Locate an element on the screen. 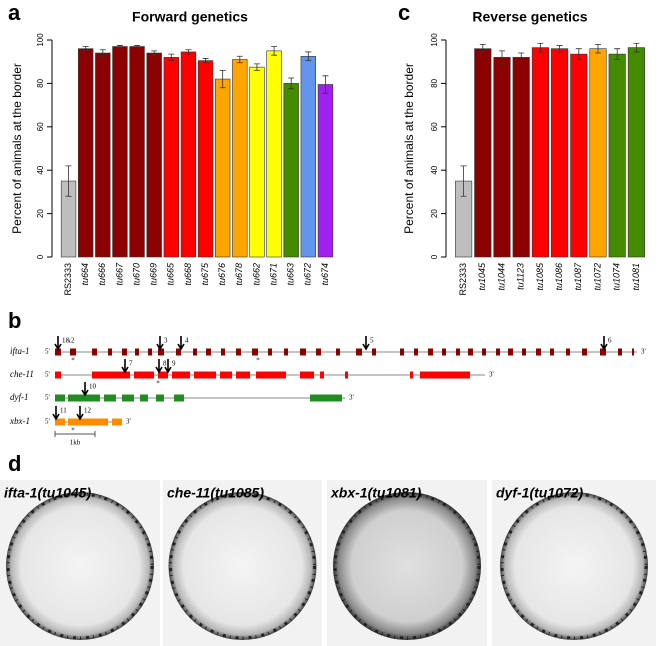 The width and height of the screenshot is (660, 646). arrow-label: 8 is located at coordinates (165, 364).